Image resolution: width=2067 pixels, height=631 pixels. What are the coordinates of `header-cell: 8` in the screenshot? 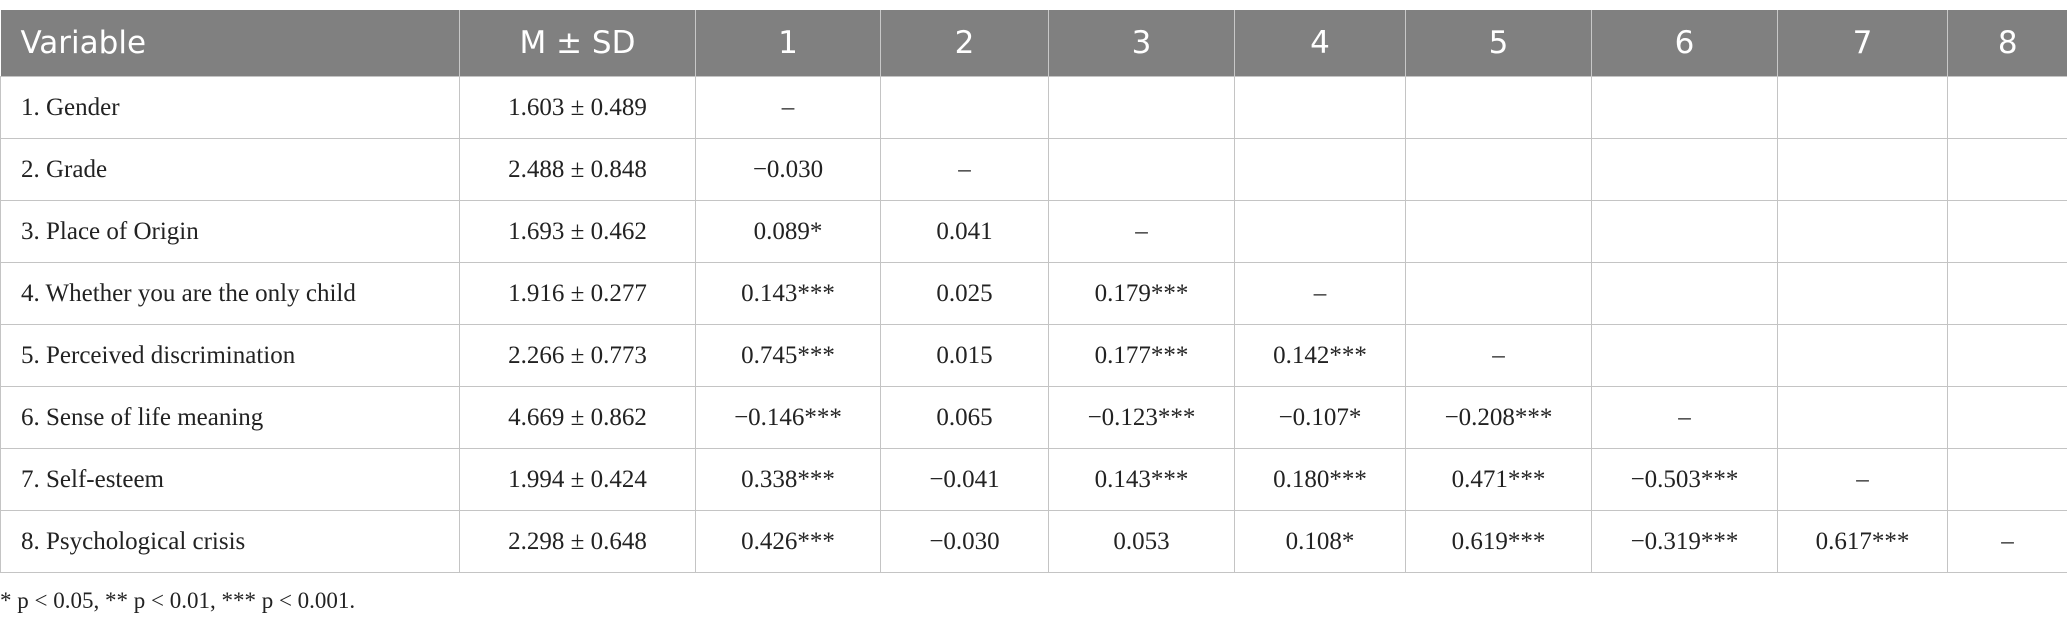 It's located at (2007, 43).